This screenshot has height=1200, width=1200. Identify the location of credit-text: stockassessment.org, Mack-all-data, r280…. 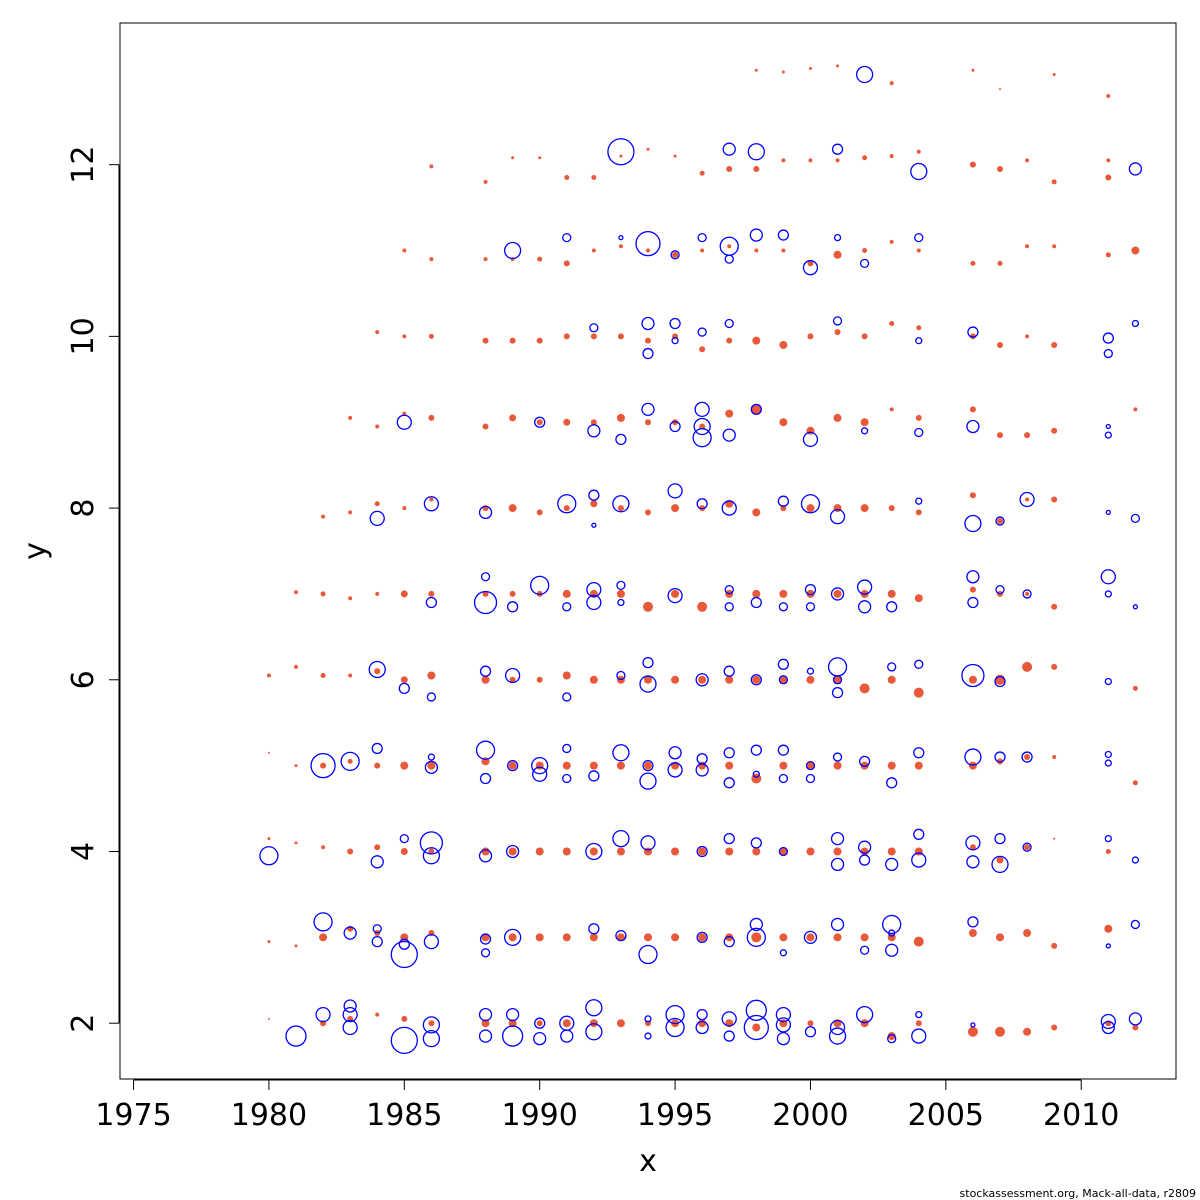
(1078, 1193).